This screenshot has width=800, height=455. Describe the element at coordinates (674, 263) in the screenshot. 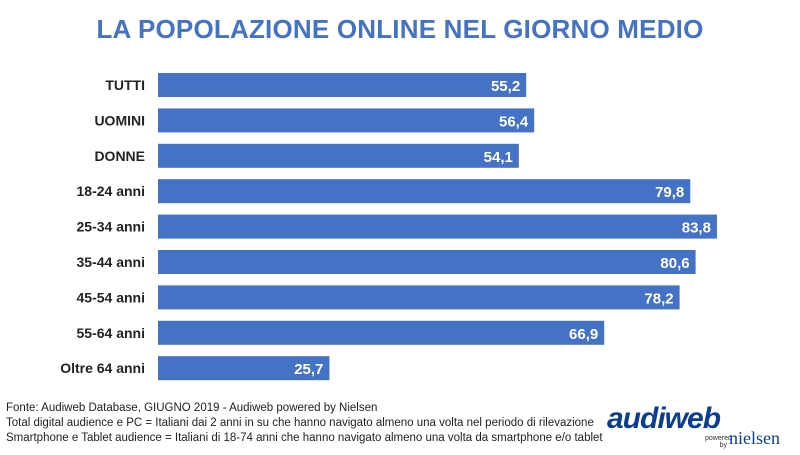

I see `data-label: 80,6` at that location.